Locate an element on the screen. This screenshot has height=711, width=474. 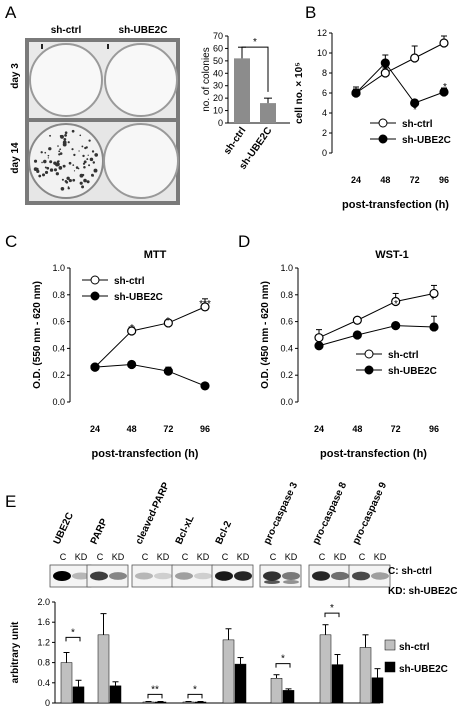
colony-dots is located at coordinates (66, 160).